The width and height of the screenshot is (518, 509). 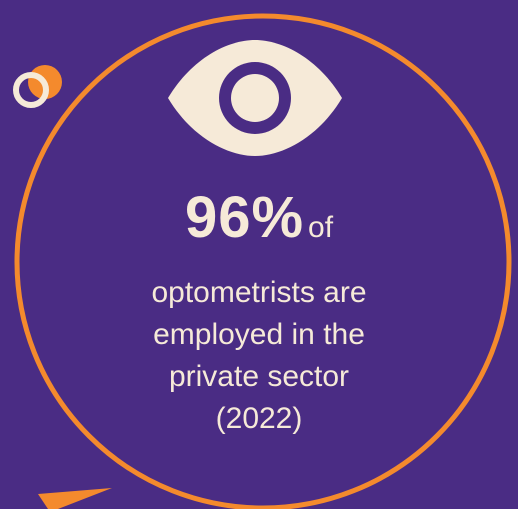 I want to click on stat-headline: 96% of, so click(x=259, y=217).